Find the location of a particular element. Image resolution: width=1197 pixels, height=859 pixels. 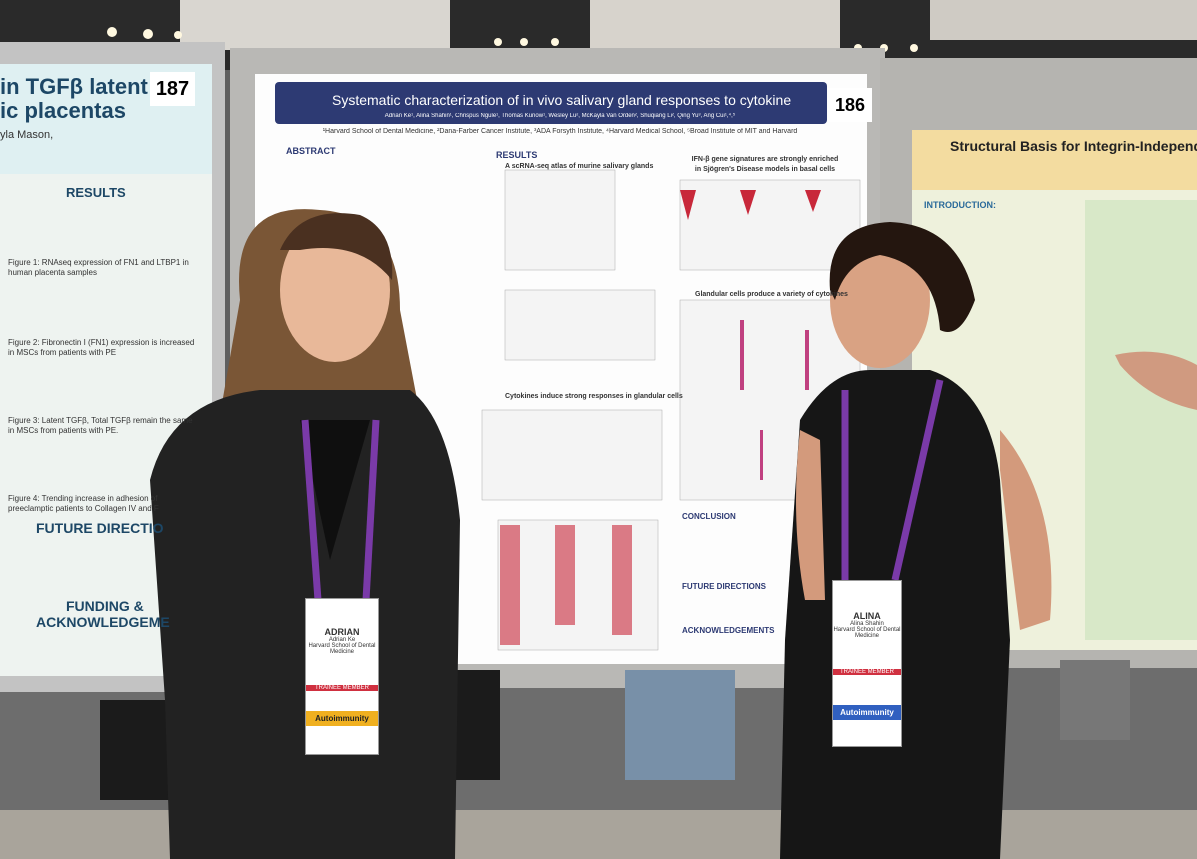

section-heading: ABSTRACT is located at coordinates (311, 151).